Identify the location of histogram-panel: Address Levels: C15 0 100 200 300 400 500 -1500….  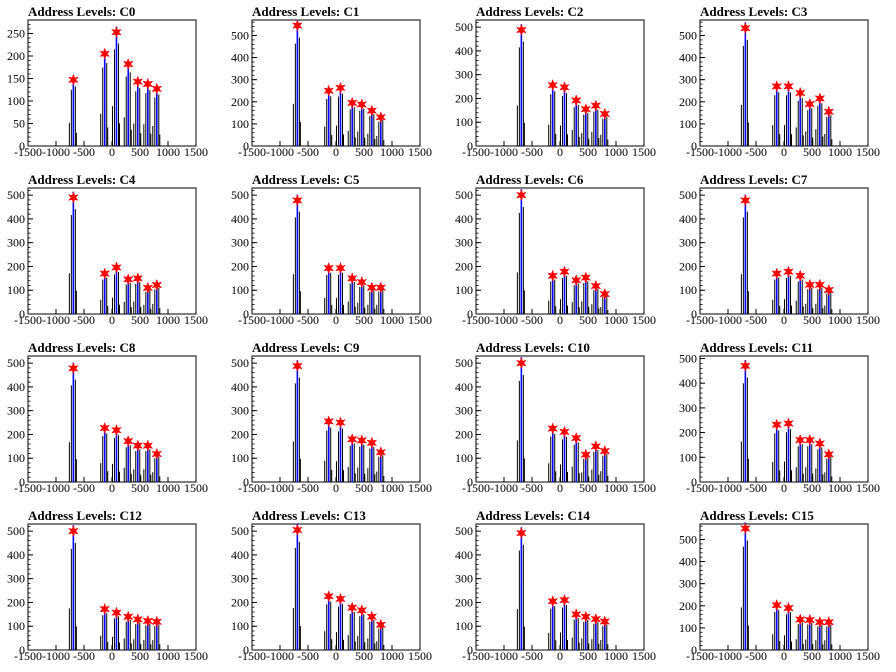
(784, 588).